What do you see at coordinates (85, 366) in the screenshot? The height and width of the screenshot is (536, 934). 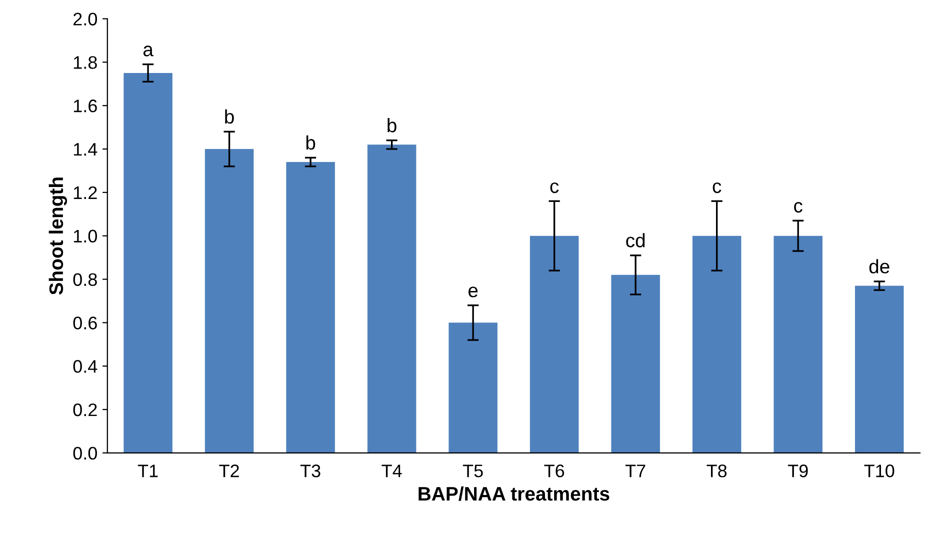 I see `y-tick-label: 0.4` at bounding box center [85, 366].